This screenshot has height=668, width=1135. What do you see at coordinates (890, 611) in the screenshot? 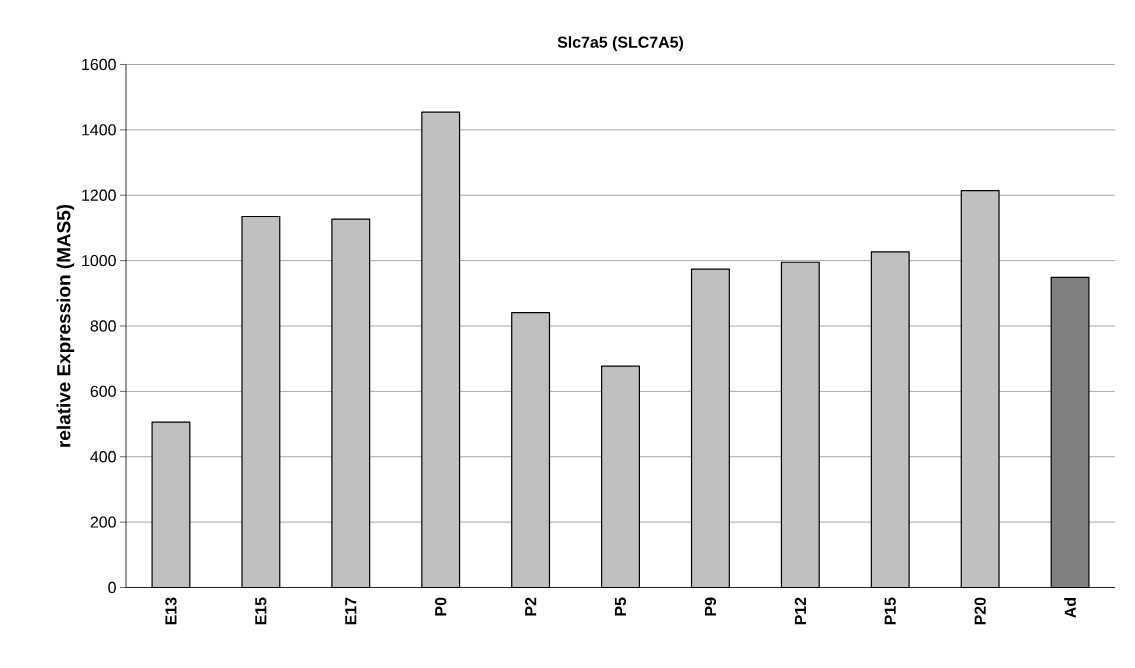
I see `x-tick-label: P15` at bounding box center [890, 611].